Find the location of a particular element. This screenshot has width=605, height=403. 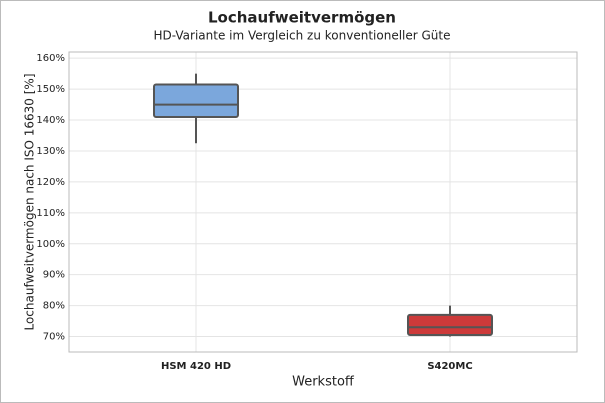

chart-title: Lochaufweitvermögen is located at coordinates (302, 18).